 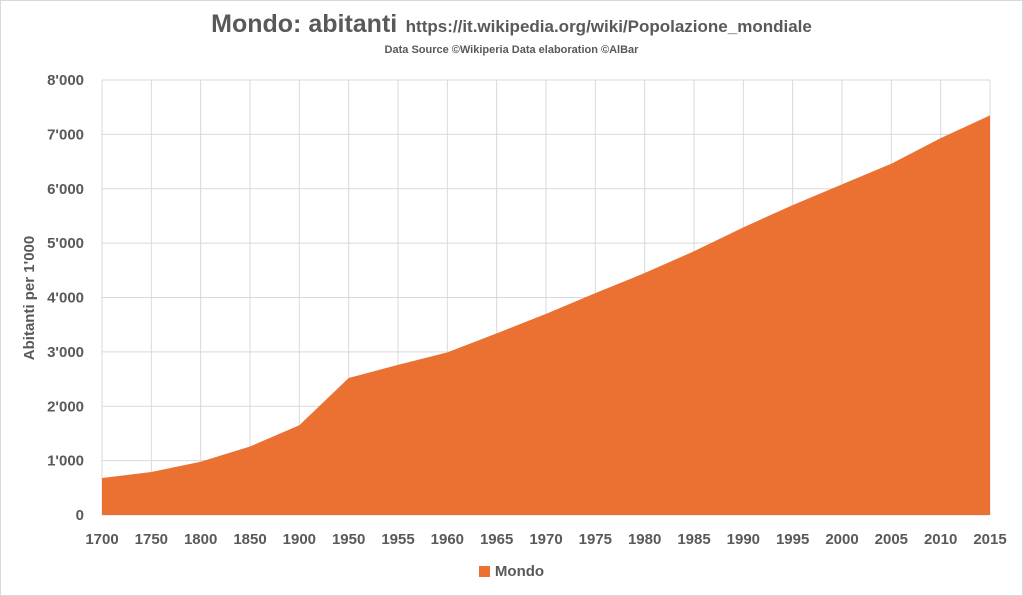 What do you see at coordinates (151, 539) in the screenshot?
I see `x-tick-label: 1750` at bounding box center [151, 539].